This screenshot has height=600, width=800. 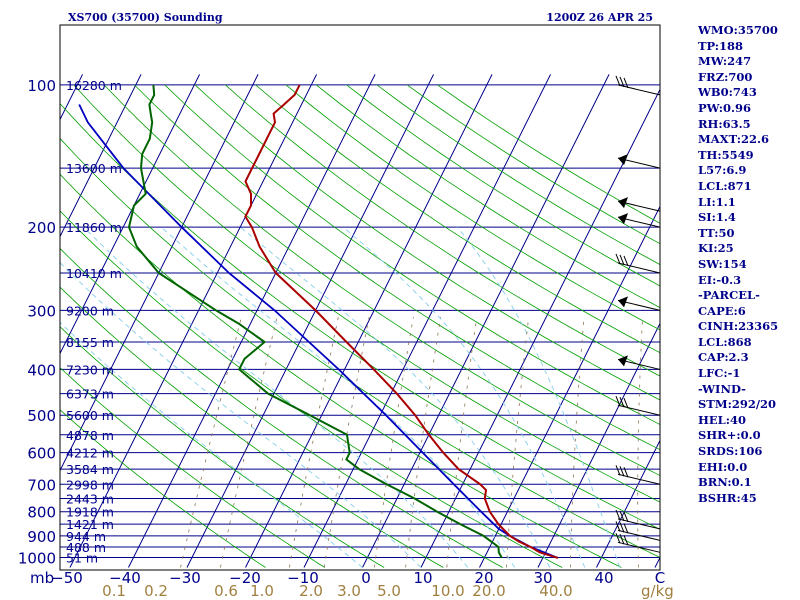 I want to click on stat-line: TP:188, so click(x=721, y=45).